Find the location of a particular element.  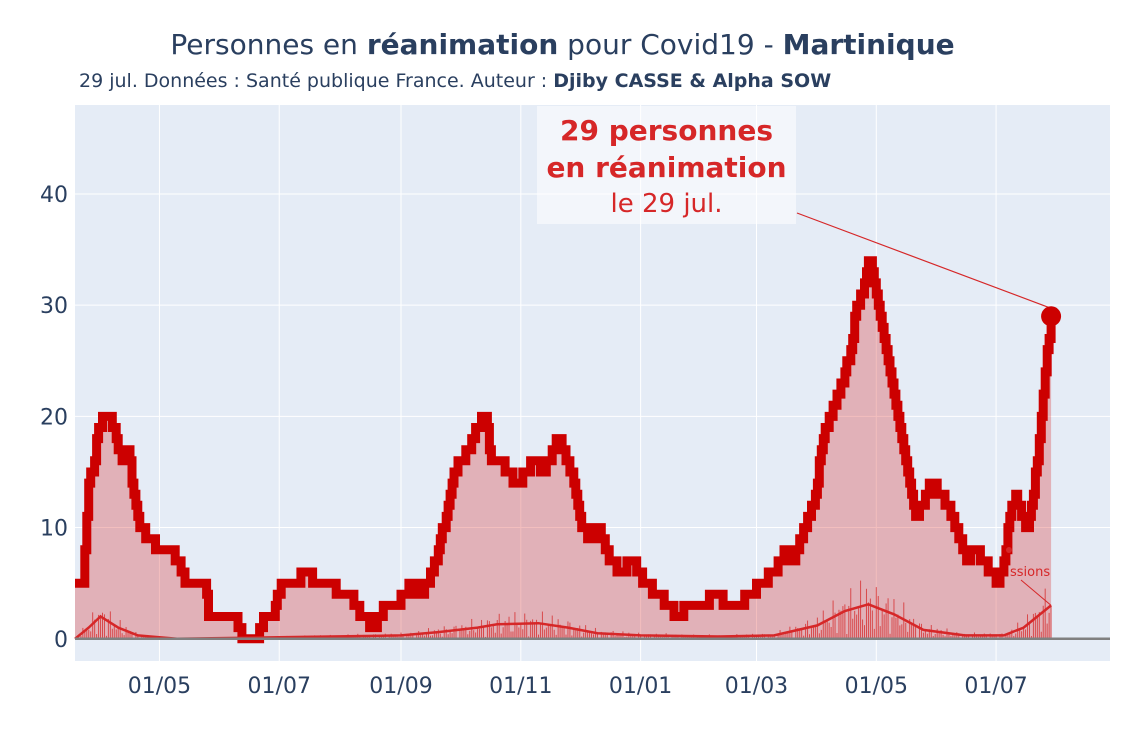

y-tick-label: 20 is located at coordinates (54, 417).